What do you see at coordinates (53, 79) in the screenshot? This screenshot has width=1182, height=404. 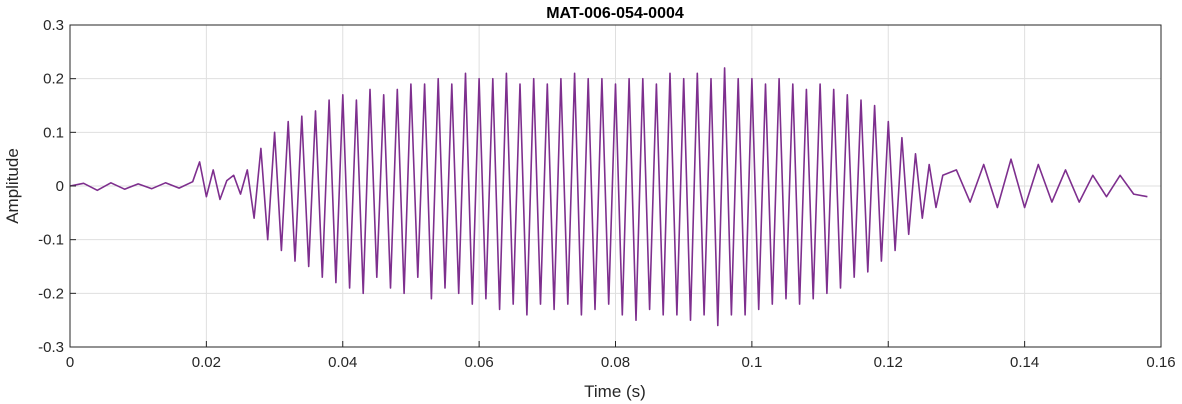 I see `y-tick-label: 0.2` at bounding box center [53, 79].